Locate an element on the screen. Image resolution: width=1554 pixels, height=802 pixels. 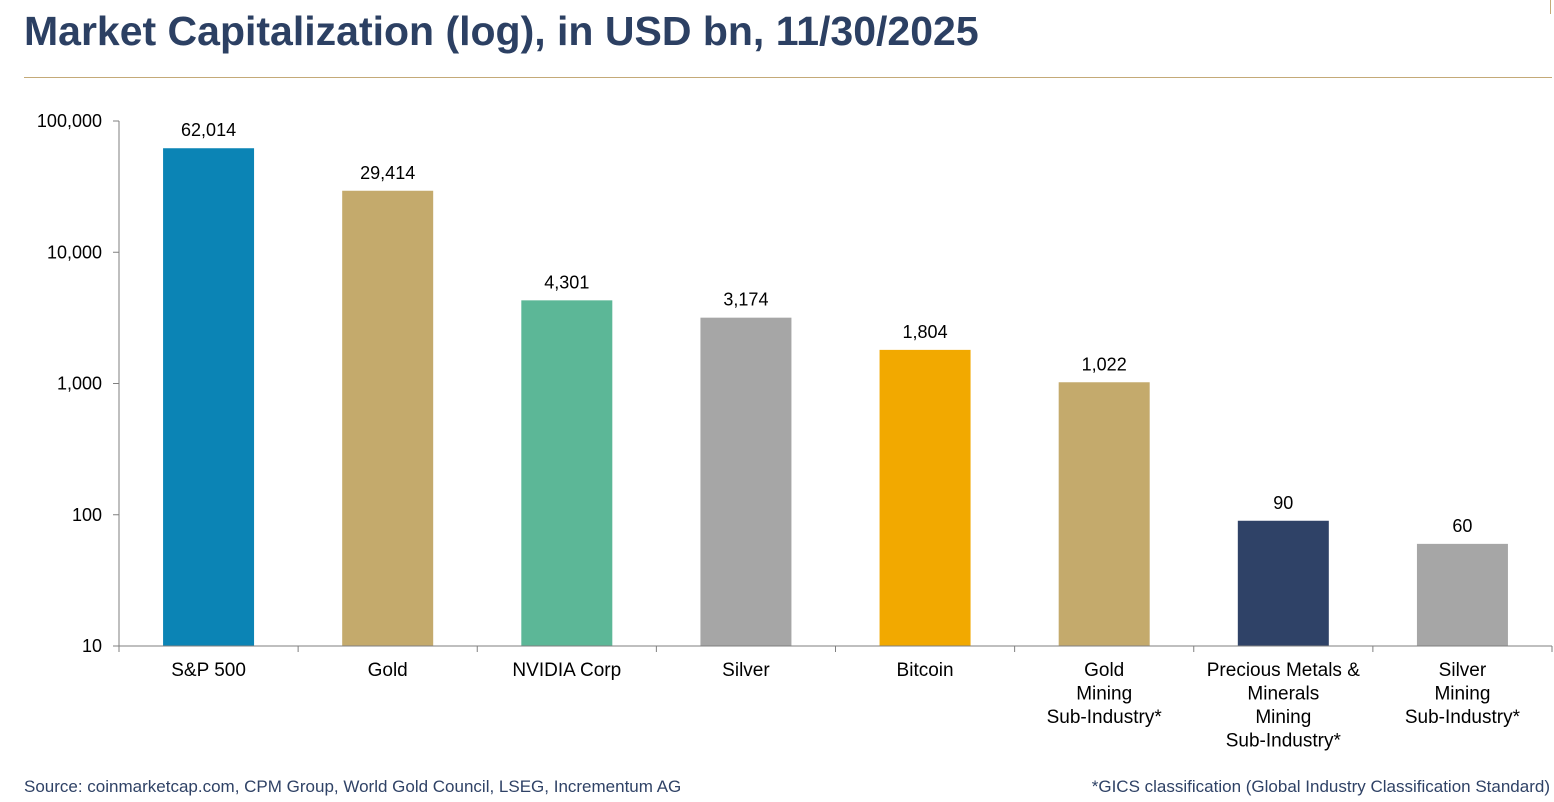
x-category-label: Gold Mining Sub-Industry* is located at coordinates (1105, 694).